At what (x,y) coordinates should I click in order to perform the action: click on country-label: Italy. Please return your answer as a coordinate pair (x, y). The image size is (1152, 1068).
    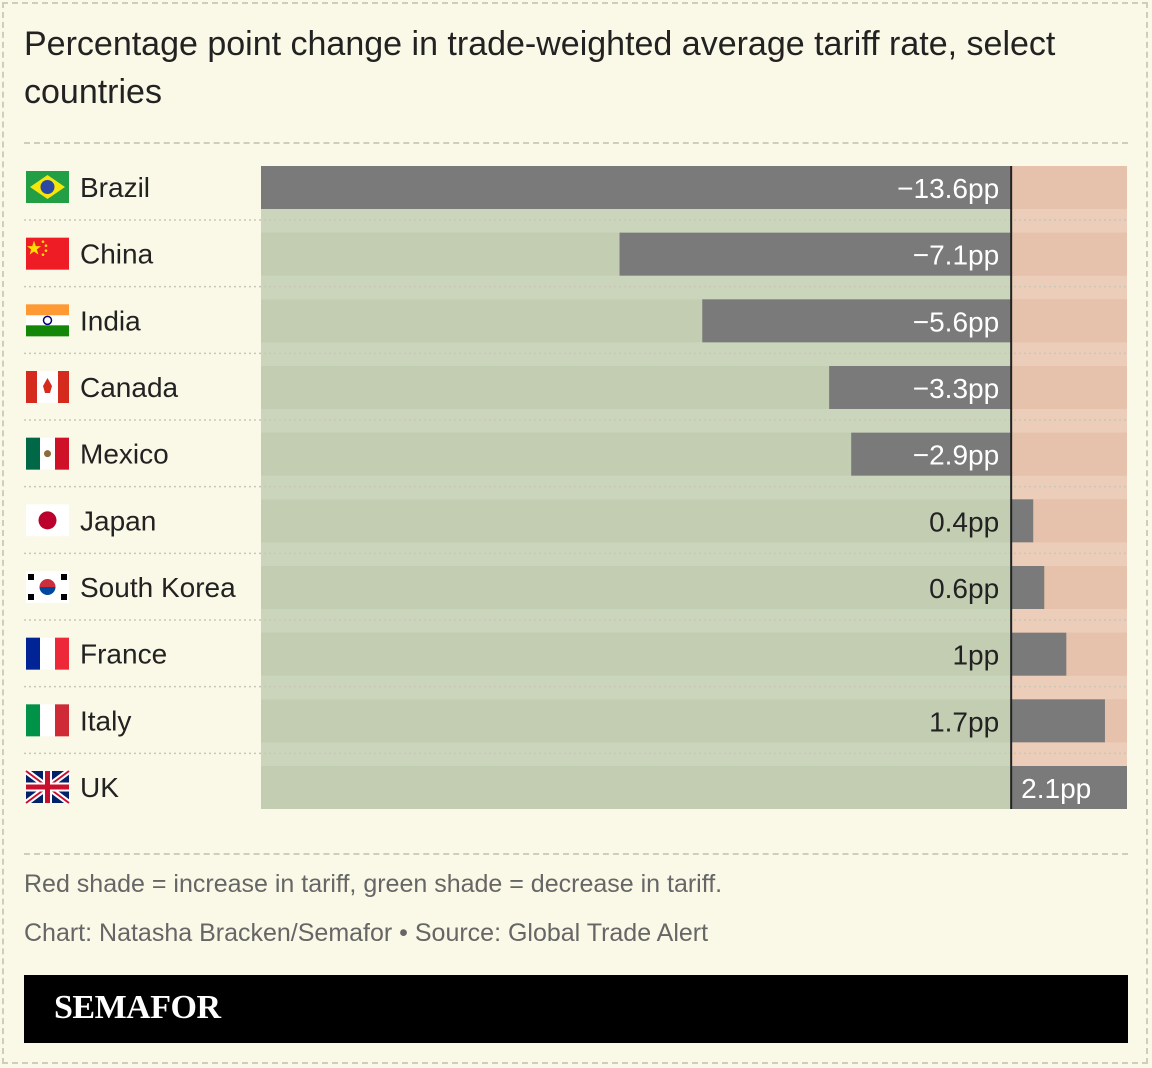
    Looking at the image, I should click on (105, 720).